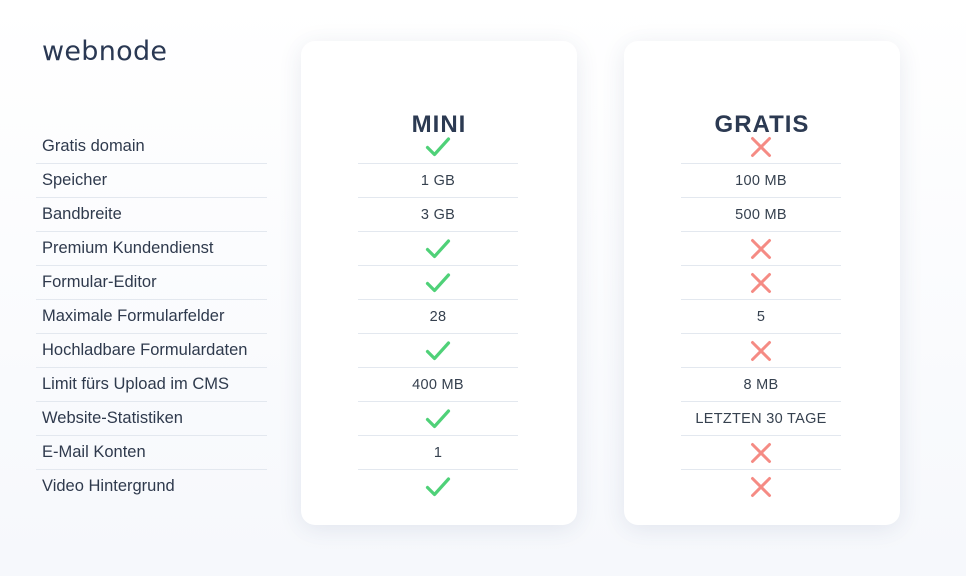  What do you see at coordinates (151, 215) in the screenshot?
I see `feature-label: Bandbreite` at bounding box center [151, 215].